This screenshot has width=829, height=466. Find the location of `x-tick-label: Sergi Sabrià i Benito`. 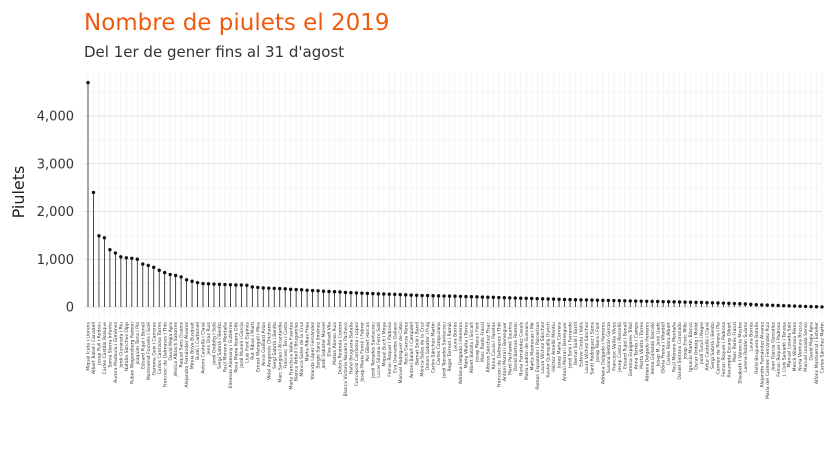

x-tick-label: Sergi Sabrià i Benito is located at coordinates (219, 345).